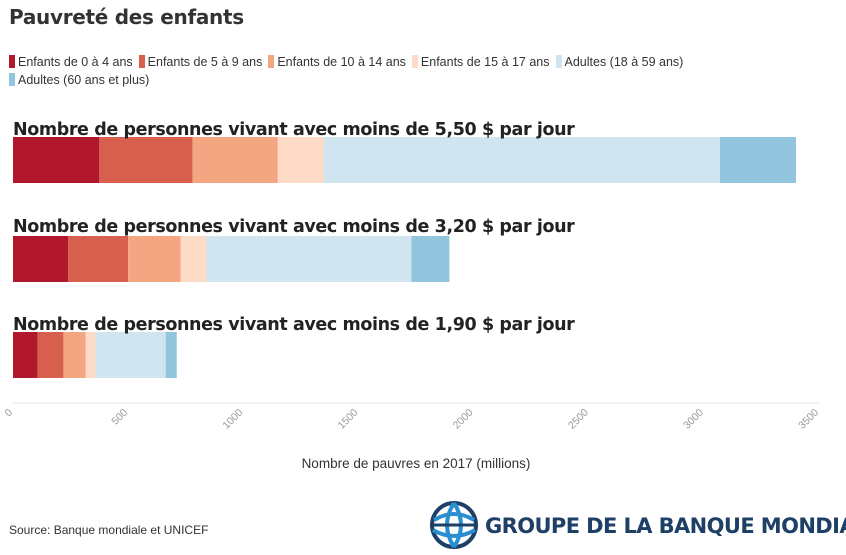 The width and height of the screenshot is (846, 555). I want to click on logo-text: GROUPE DE LA BANQUE MONDIALE, so click(665, 526).